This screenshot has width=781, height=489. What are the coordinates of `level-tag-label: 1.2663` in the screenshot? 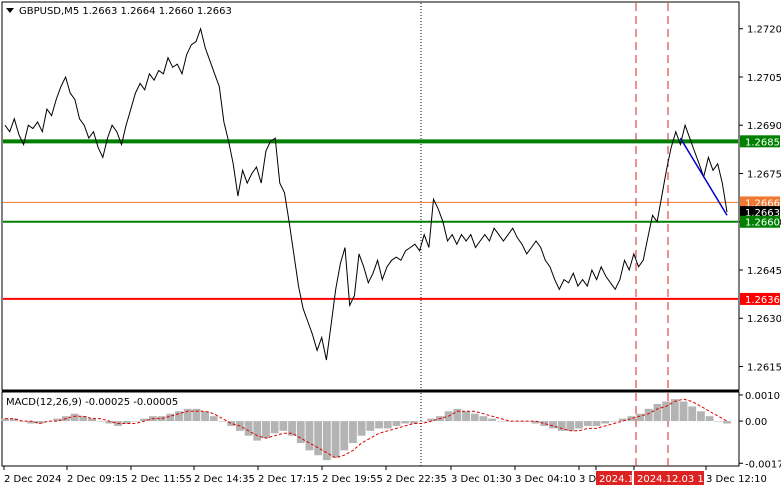 It's located at (762, 213).